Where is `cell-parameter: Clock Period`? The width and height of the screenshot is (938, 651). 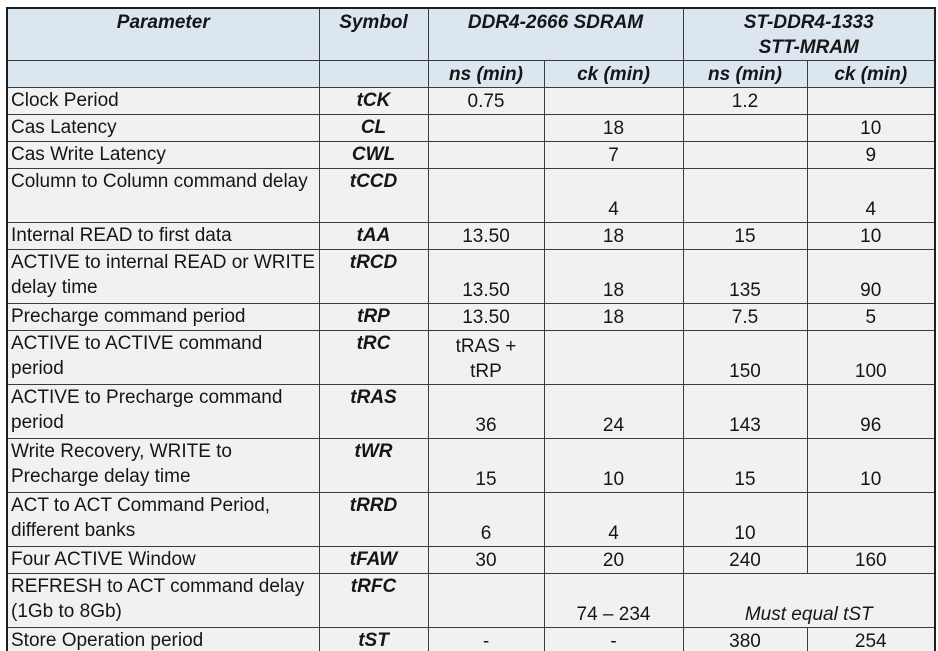 cell-parameter: Clock Period is located at coordinates (163, 101).